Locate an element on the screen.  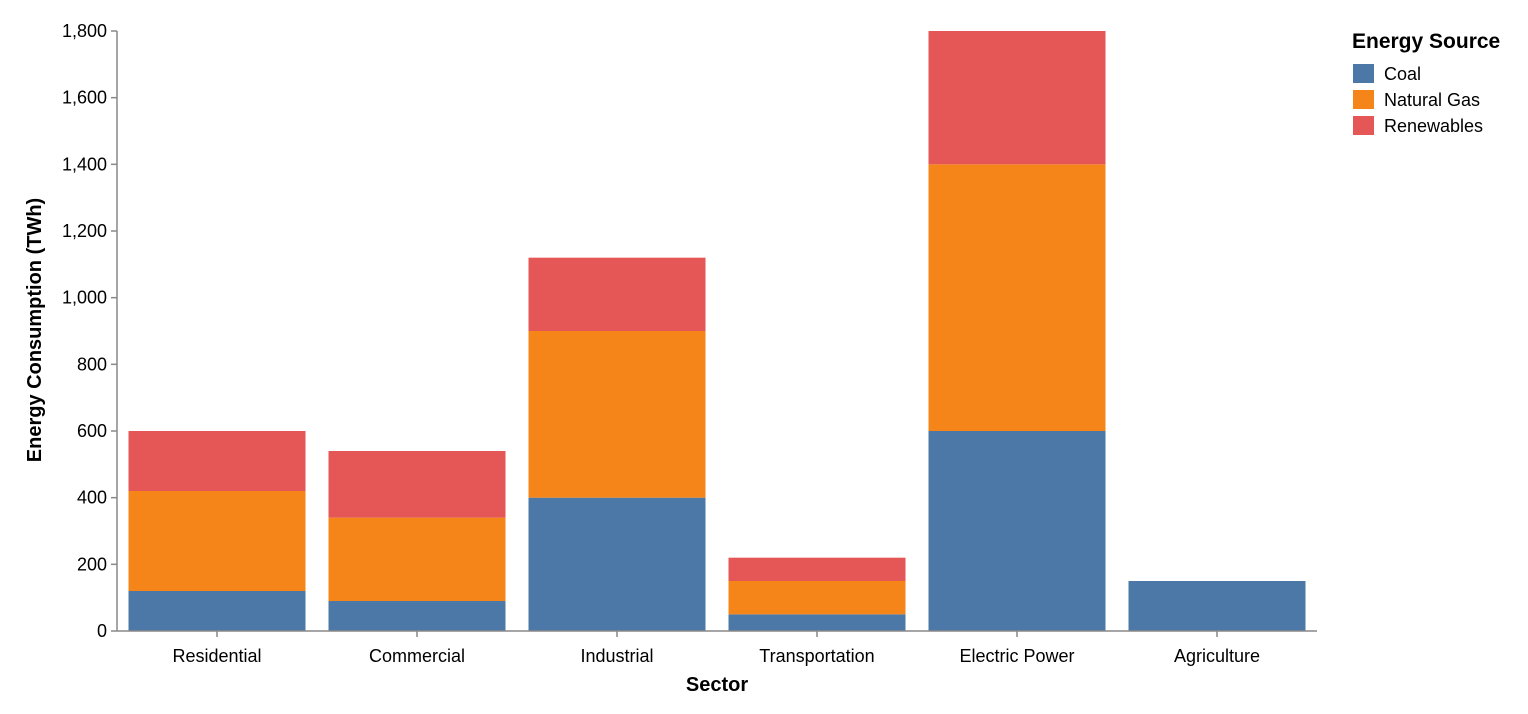
bar-commercial-coal is located at coordinates (417, 616).